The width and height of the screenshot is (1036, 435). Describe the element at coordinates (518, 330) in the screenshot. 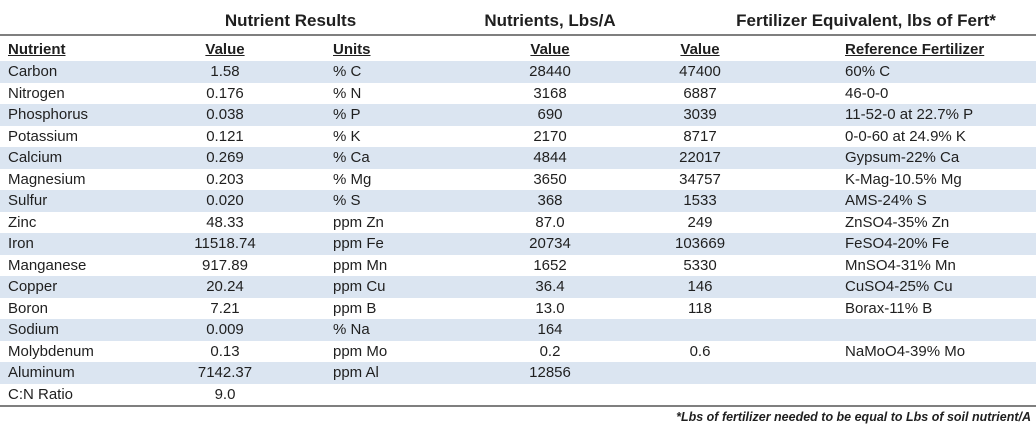

I see `table-row: Sodium 0.009 % Na 164` at that location.